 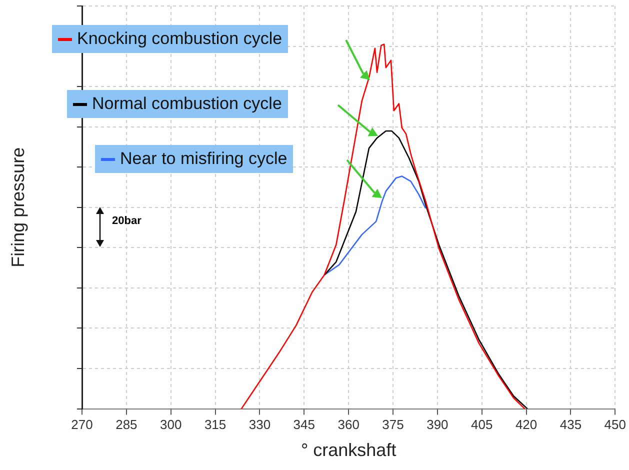 I want to click on x-tick-label: 300, so click(x=171, y=424).